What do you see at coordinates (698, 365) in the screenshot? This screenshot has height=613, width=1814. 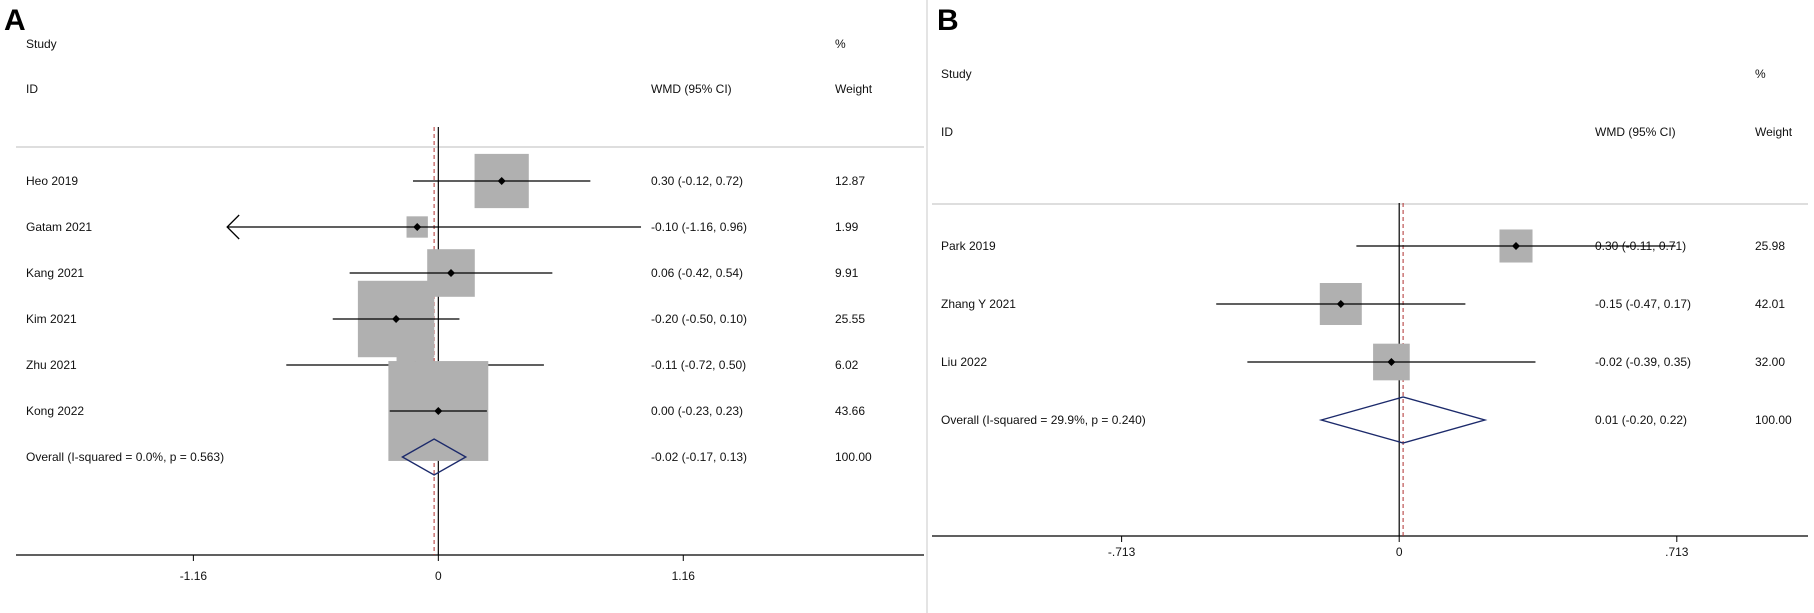 I see `panel-a-study-ci: -0.11 (-0.72, 0.50)` at bounding box center [698, 365].